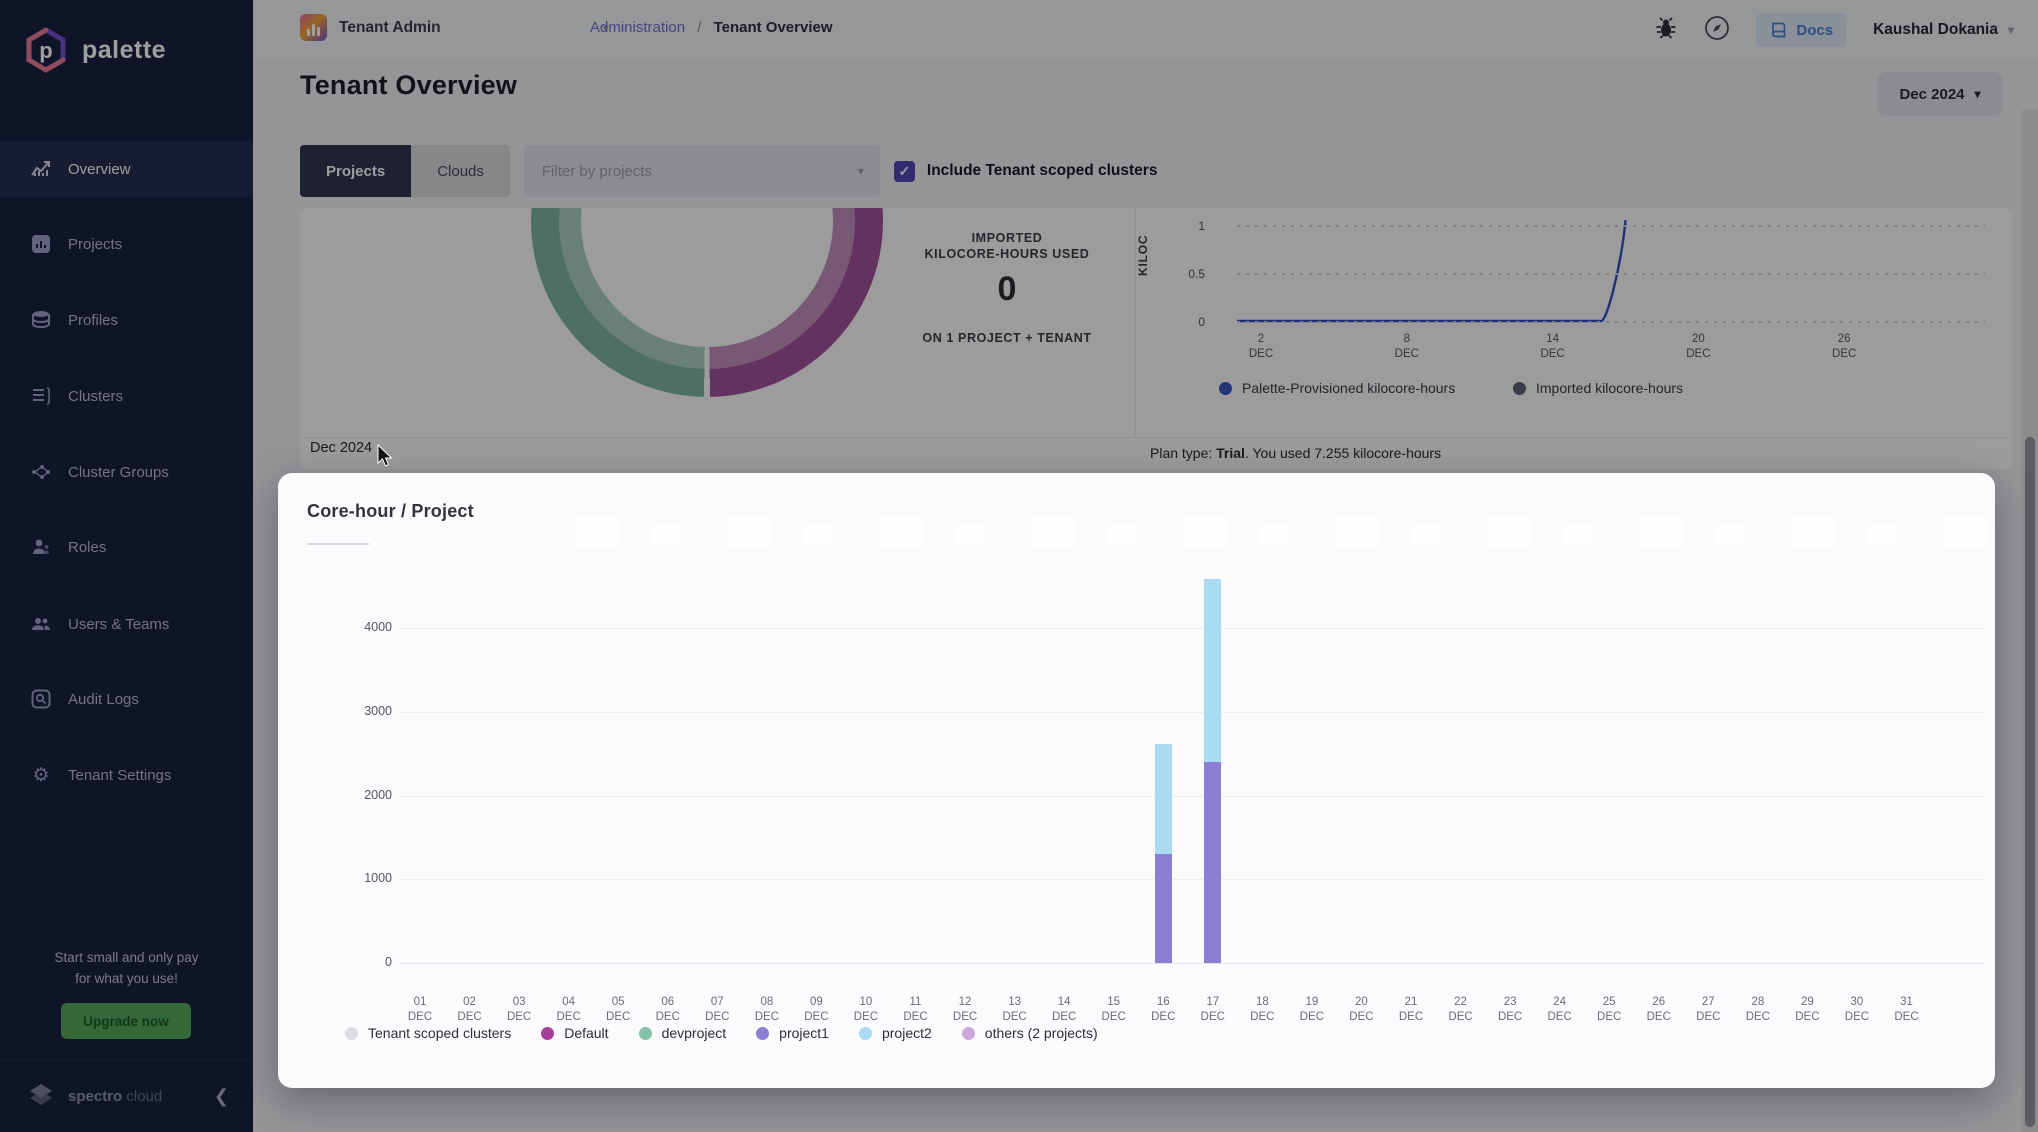 The height and width of the screenshot is (1132, 2038). Describe the element at coordinates (1658, 1009) in the screenshot. I see `x-axis-label: 26 DEC` at that location.